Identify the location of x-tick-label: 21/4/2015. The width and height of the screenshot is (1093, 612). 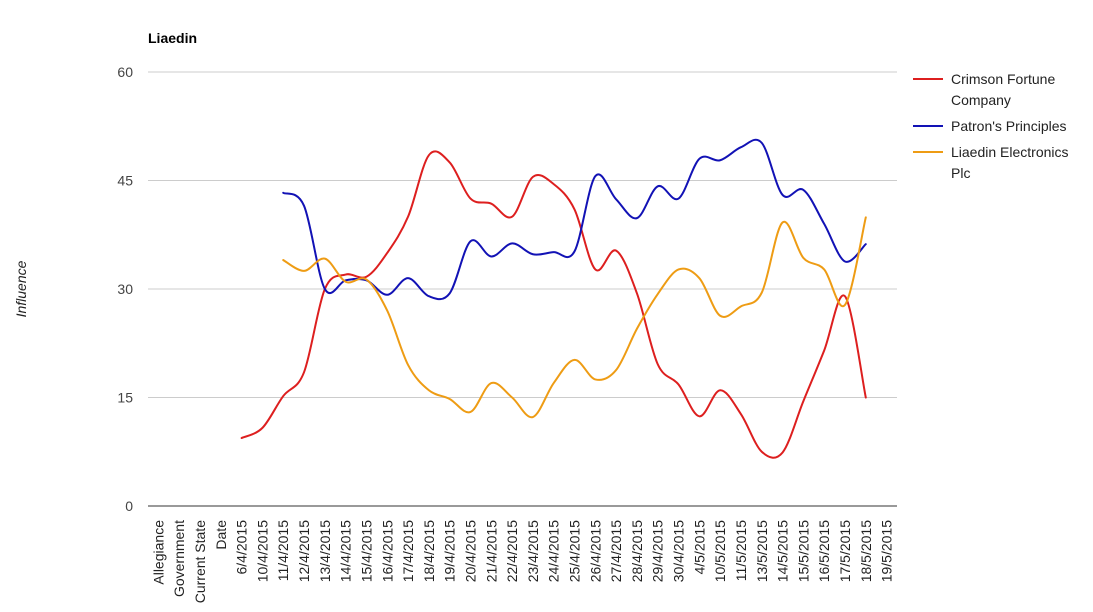
(491, 551).